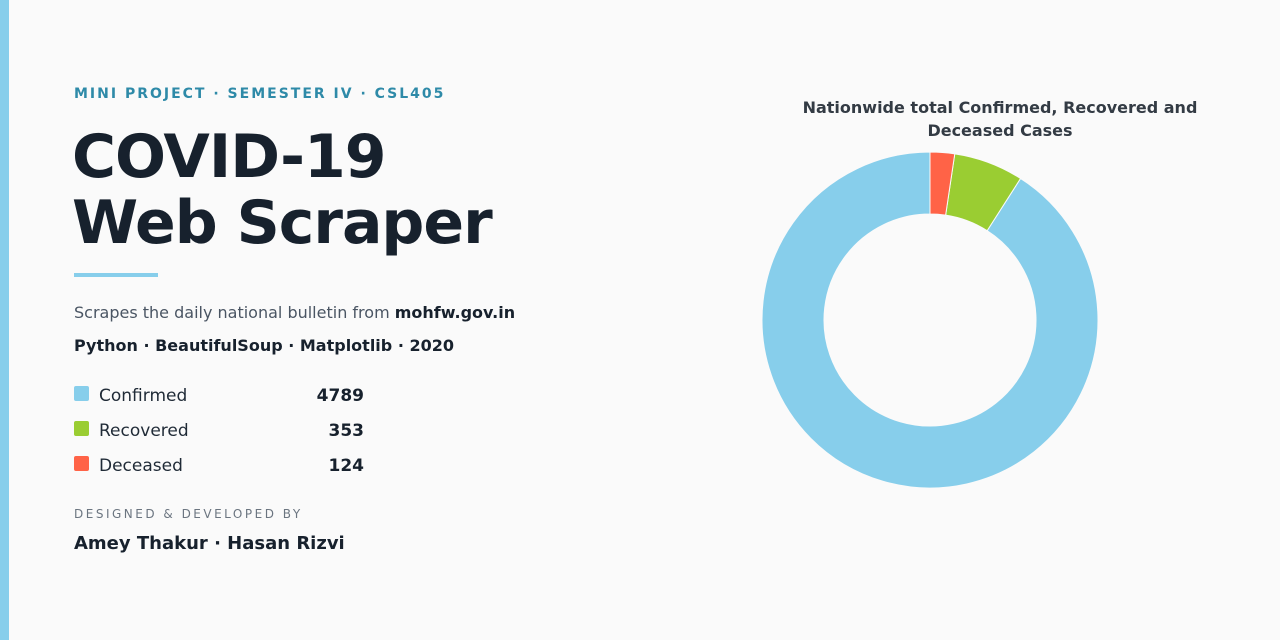 Image resolution: width=1280 pixels, height=640 pixels. What do you see at coordinates (229, 157) in the screenshot?
I see `title-line-1: COVID-19` at bounding box center [229, 157].